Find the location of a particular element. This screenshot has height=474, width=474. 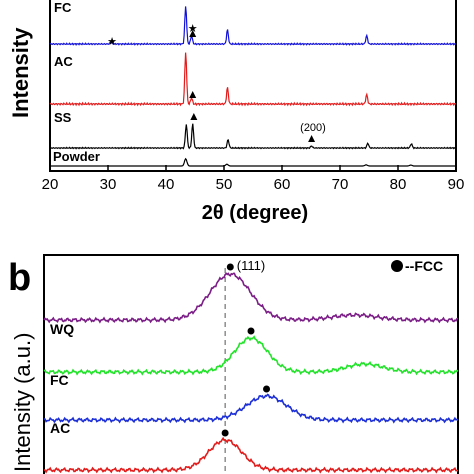

series-label-b-fc: FC is located at coordinates (59, 380).